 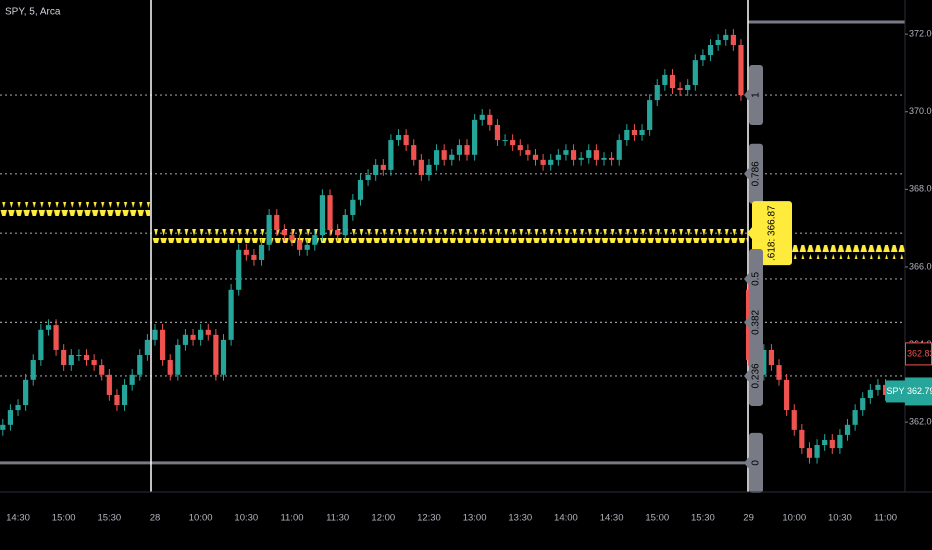 I want to click on symbol-tag-label: SPY, so click(x=895, y=391).